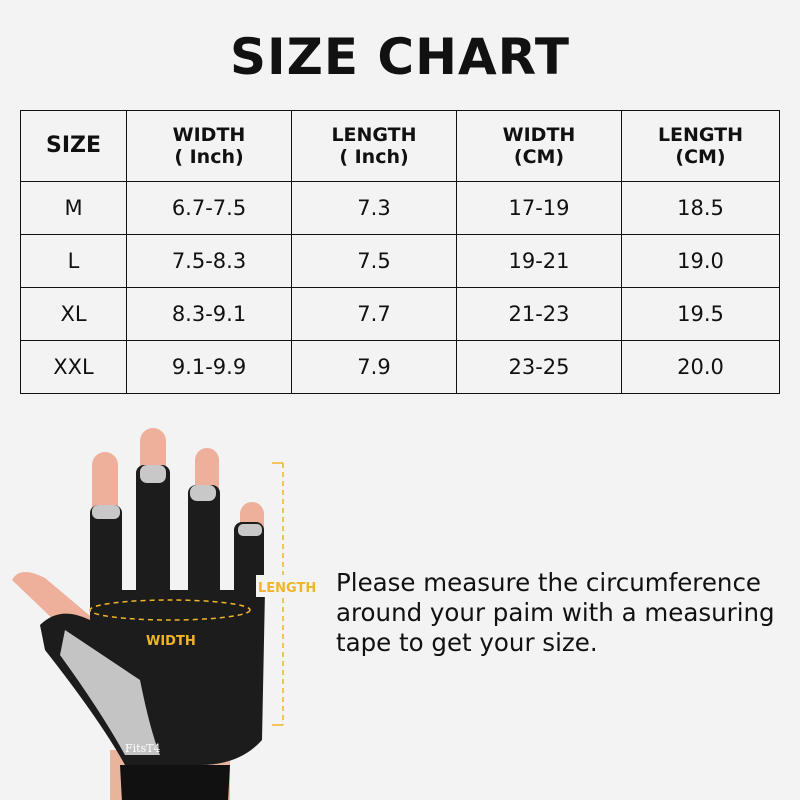 This screenshot has width=800, height=800. Describe the element at coordinates (73, 208) in the screenshot. I see `cell-size: M` at that location.